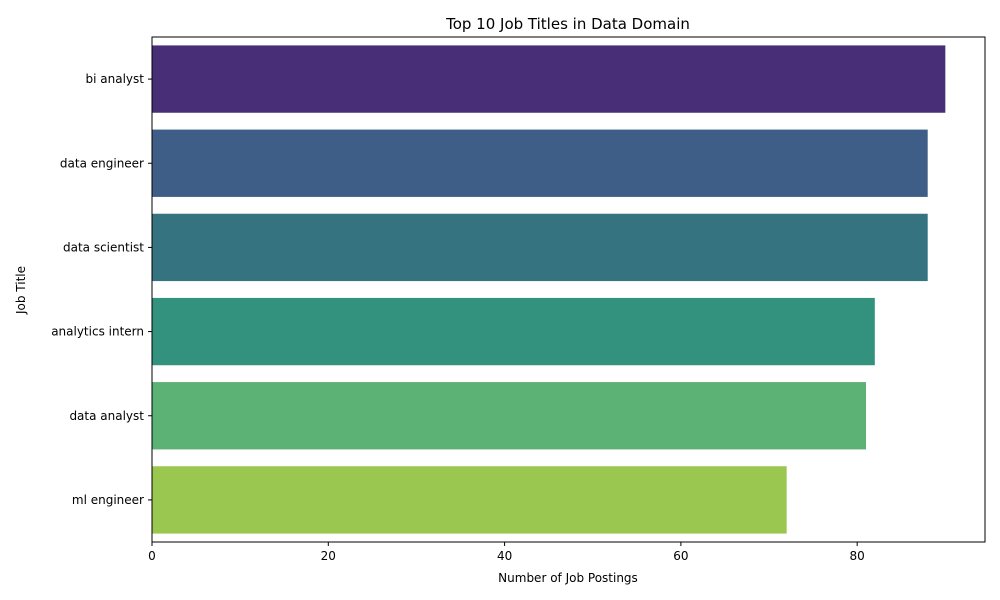 This screenshot has width=1000, height=600. I want to click on y-tick-label: analytics intern, so click(97, 332).